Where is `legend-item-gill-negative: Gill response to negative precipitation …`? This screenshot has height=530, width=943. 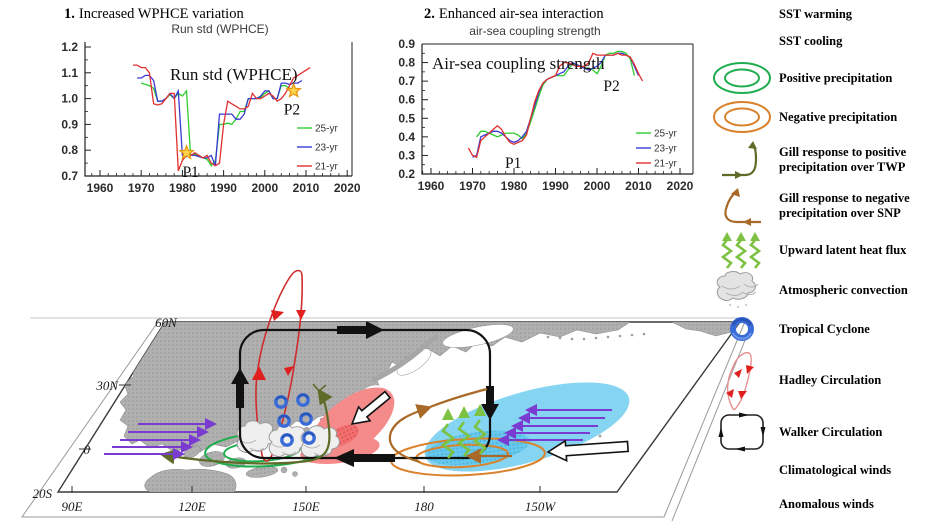 legend-item-gill-negative: Gill response to negative precipitation … is located at coordinates (824, 206).